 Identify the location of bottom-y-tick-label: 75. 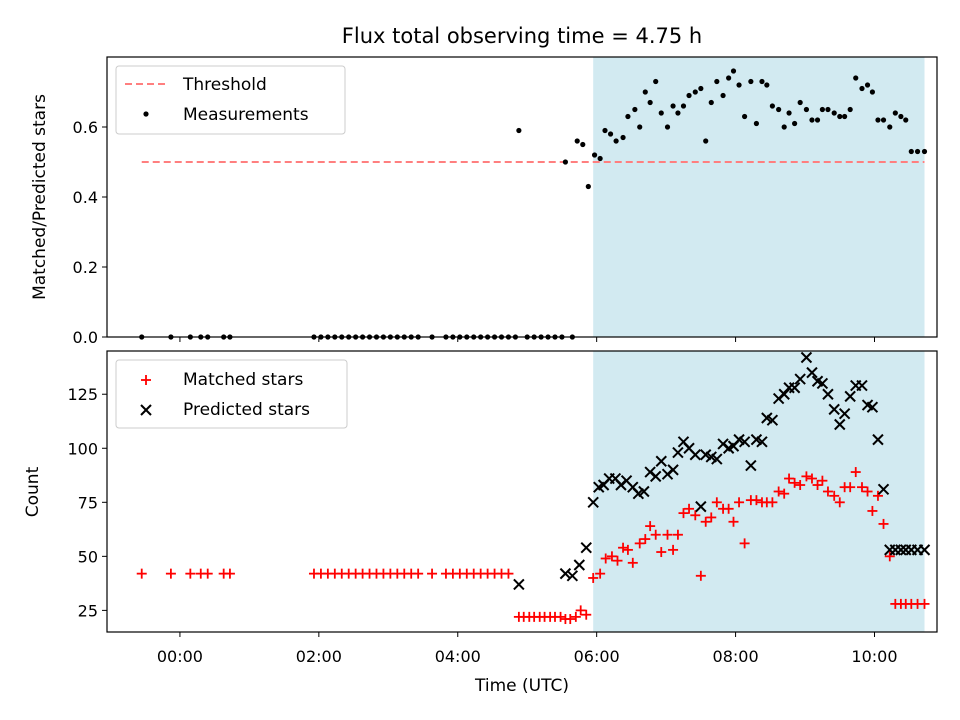
(88, 502).